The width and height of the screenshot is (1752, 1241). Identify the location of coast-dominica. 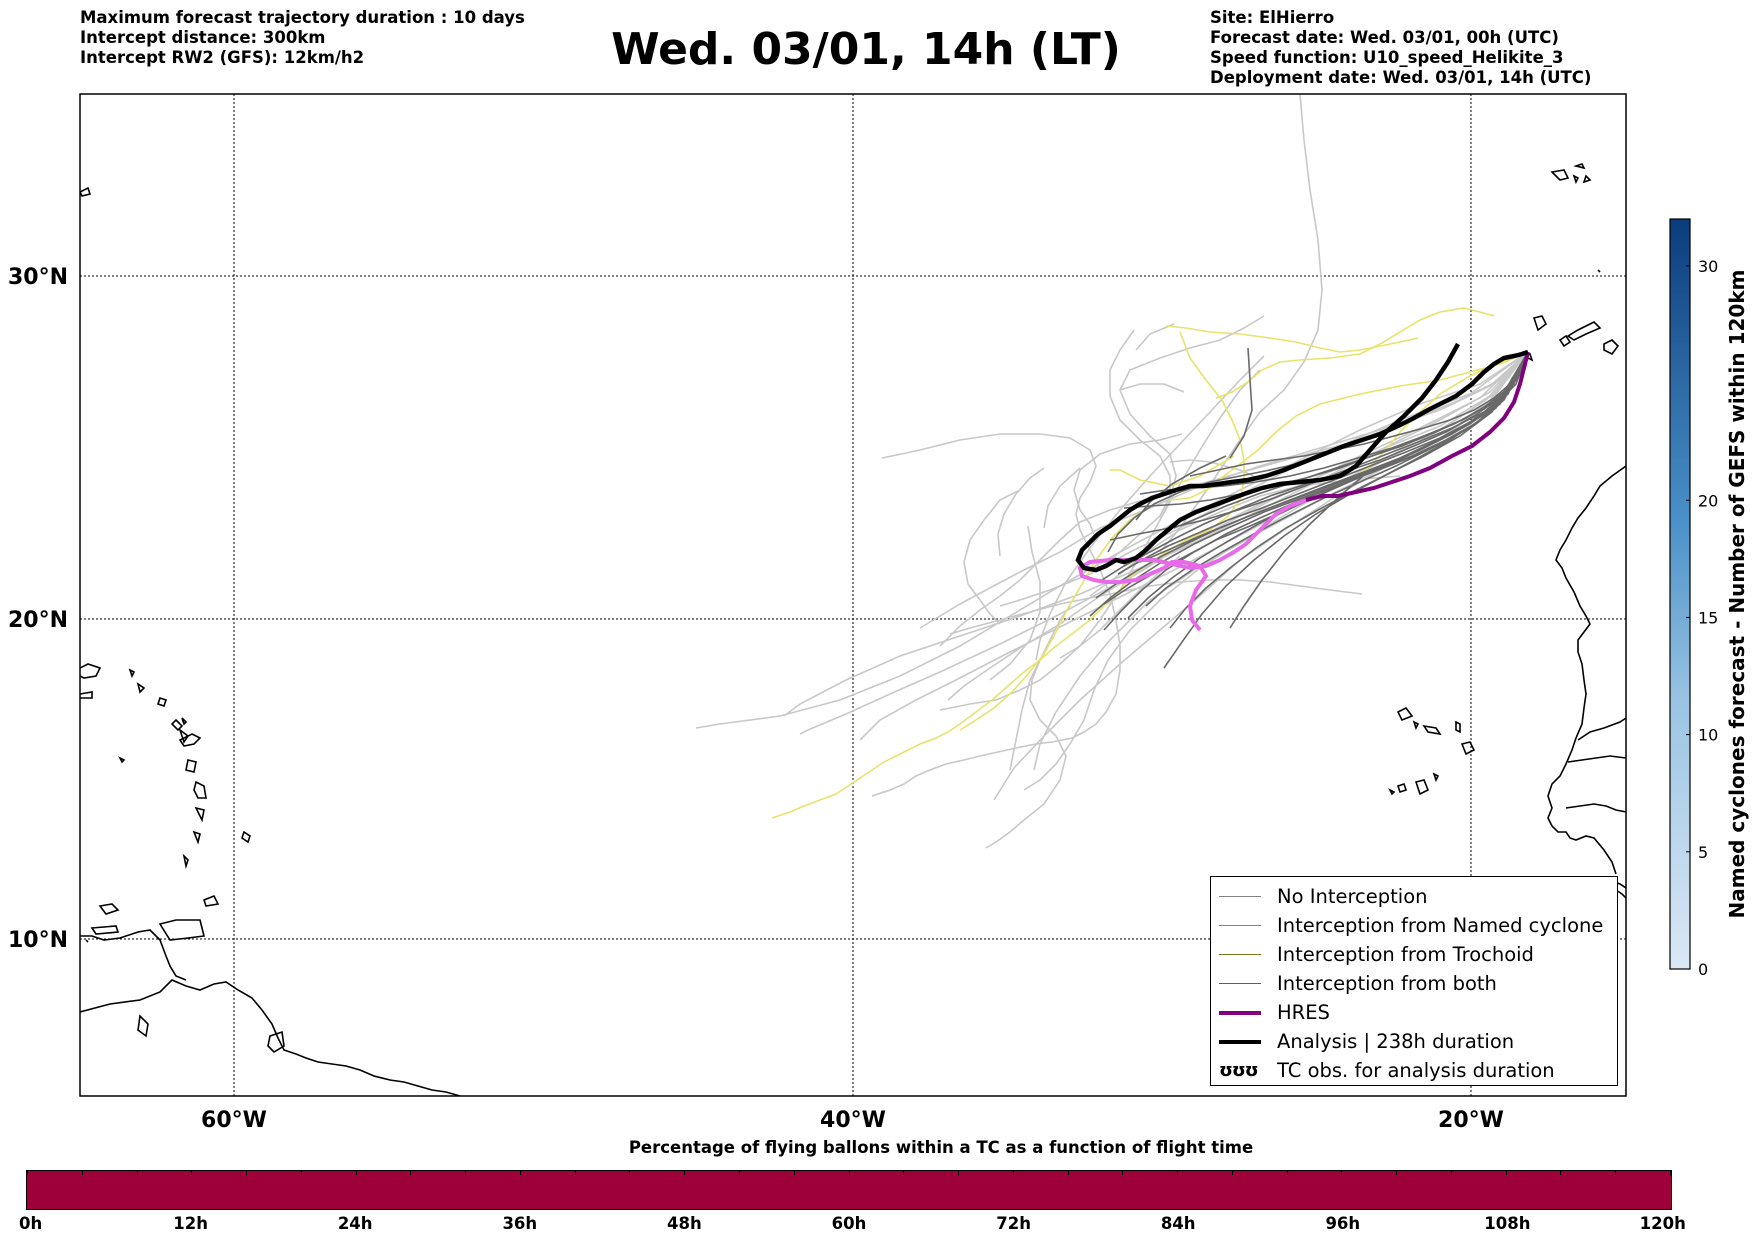
(191, 766).